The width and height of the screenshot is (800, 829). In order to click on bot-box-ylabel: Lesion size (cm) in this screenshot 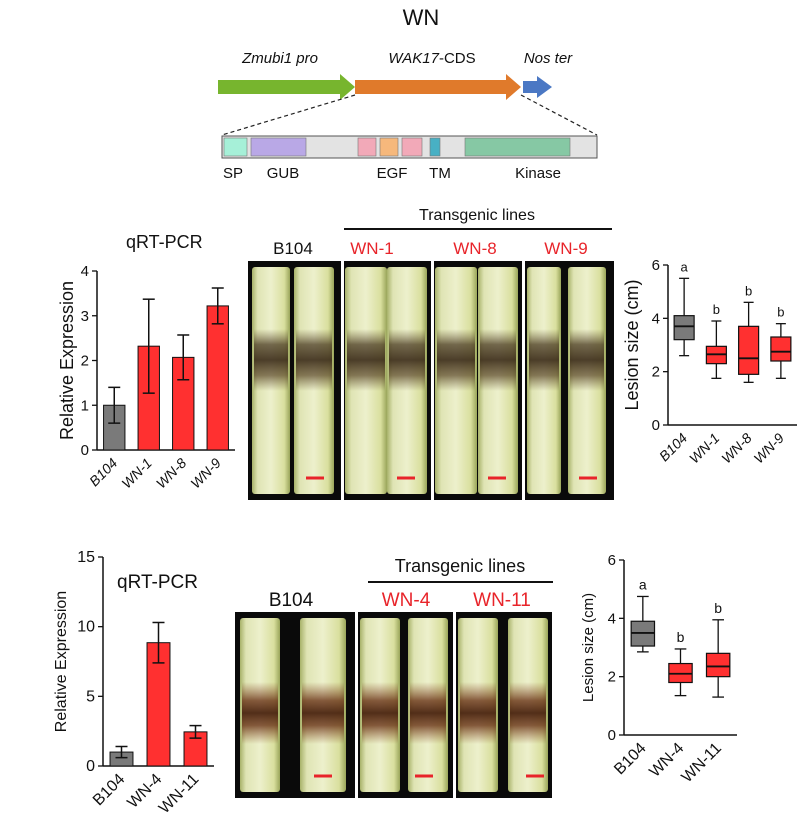, I will do `click(588, 647)`.